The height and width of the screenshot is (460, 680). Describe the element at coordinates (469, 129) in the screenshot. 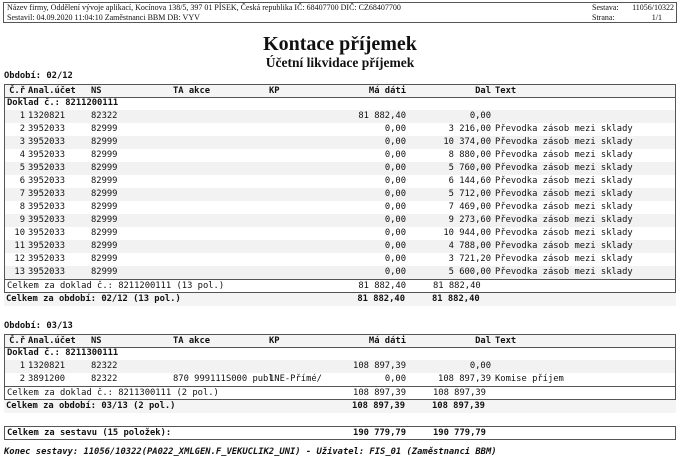

I see `cell-d: 3 216,00` at that location.